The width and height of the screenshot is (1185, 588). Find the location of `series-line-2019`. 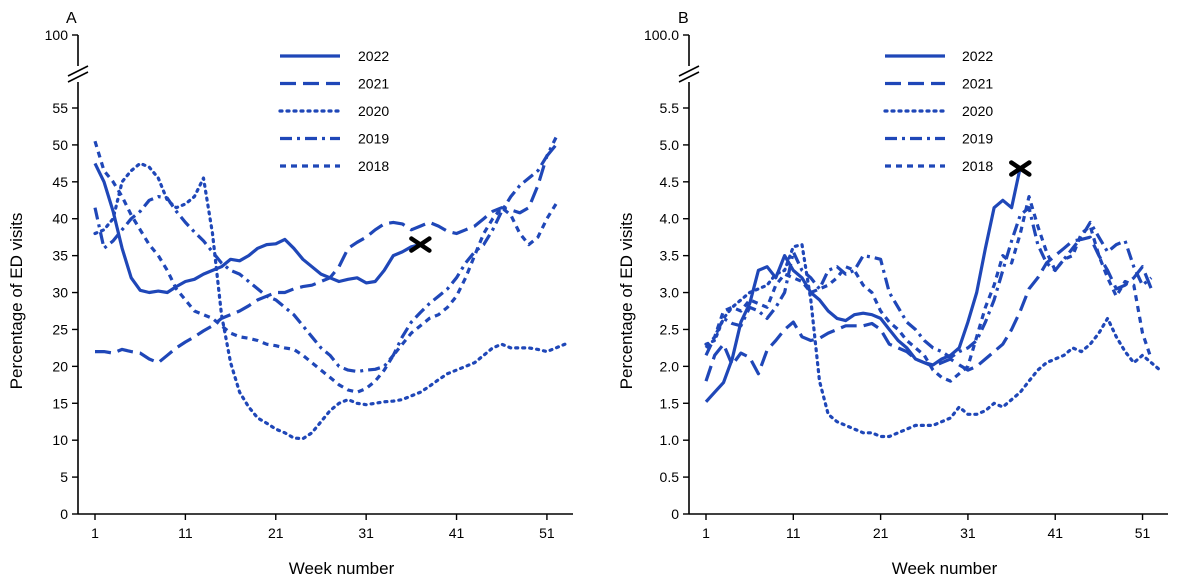

series-line-2019 is located at coordinates (928, 283).